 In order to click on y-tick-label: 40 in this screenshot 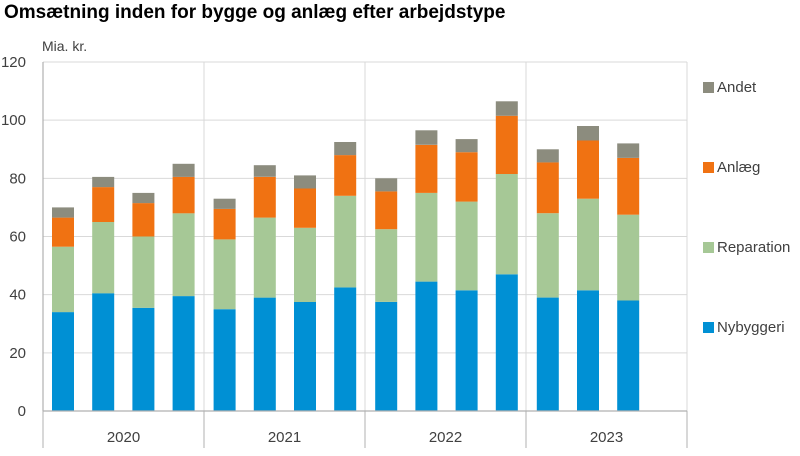, I will do `click(17, 295)`.